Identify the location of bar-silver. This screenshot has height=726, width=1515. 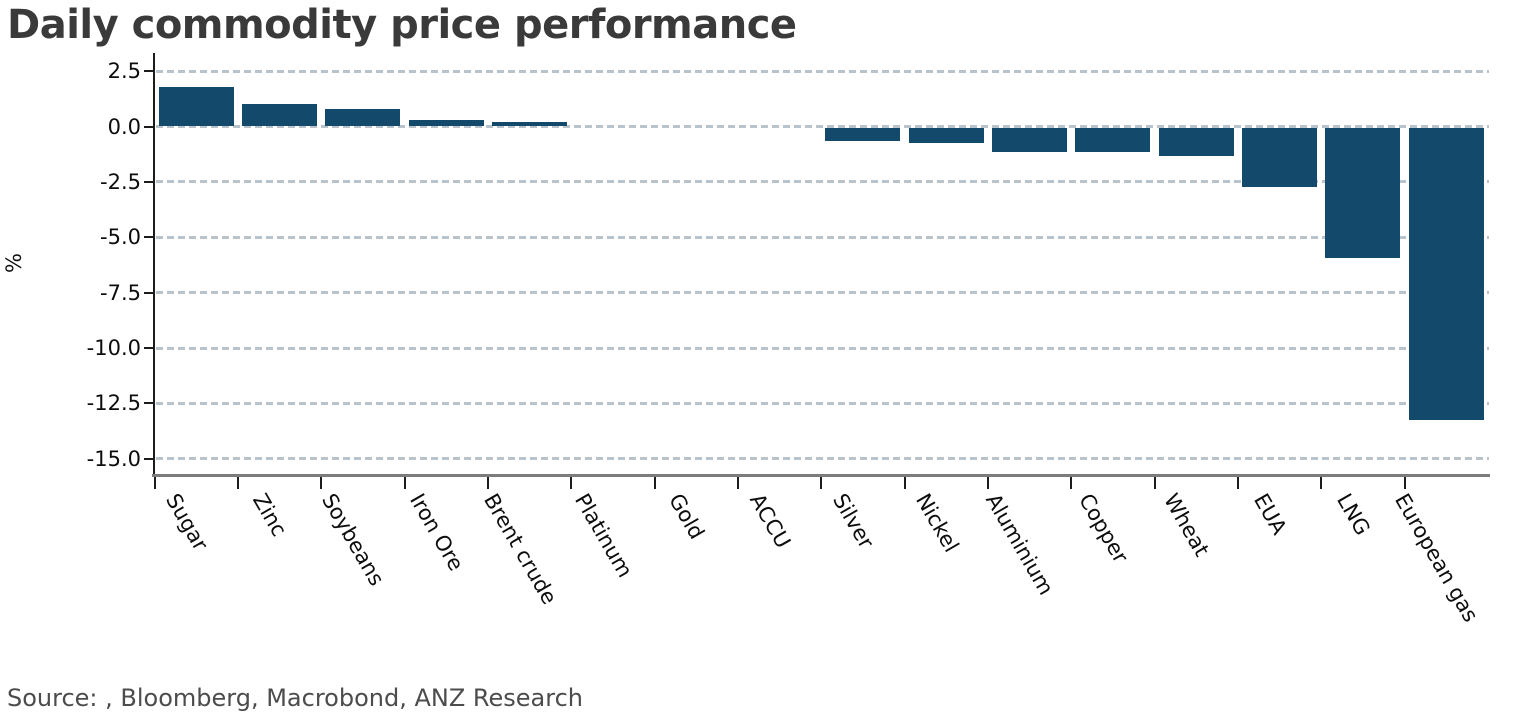
(863, 134).